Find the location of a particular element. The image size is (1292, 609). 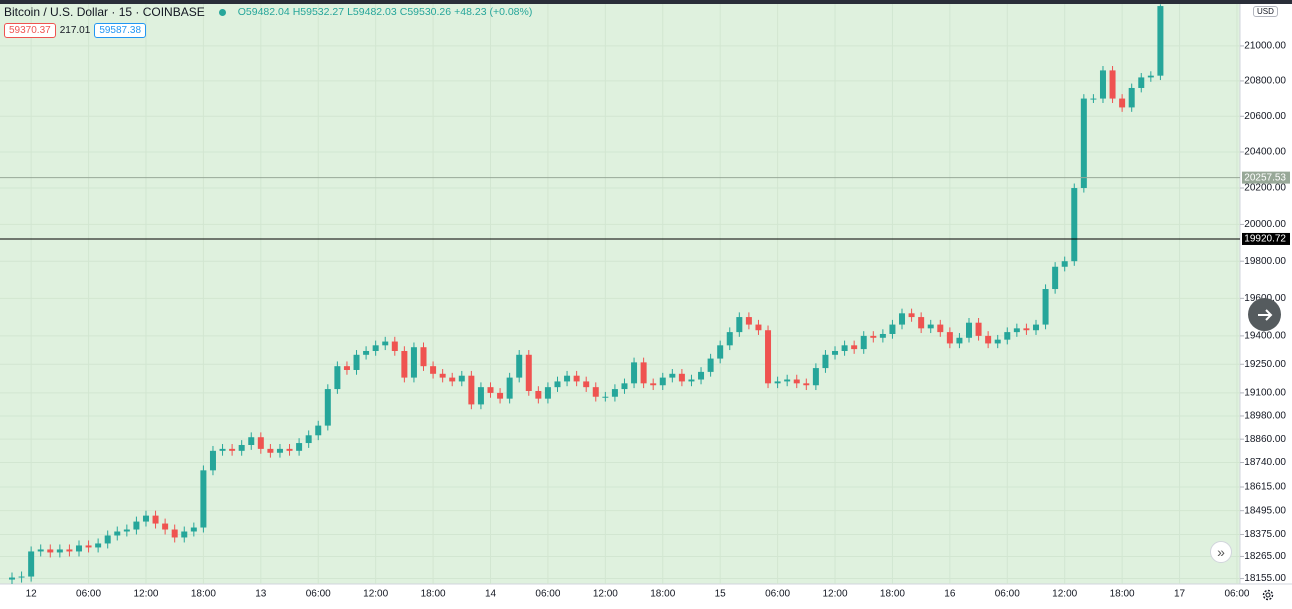

price-badge-label: 19920.72 is located at coordinates (1265, 239).